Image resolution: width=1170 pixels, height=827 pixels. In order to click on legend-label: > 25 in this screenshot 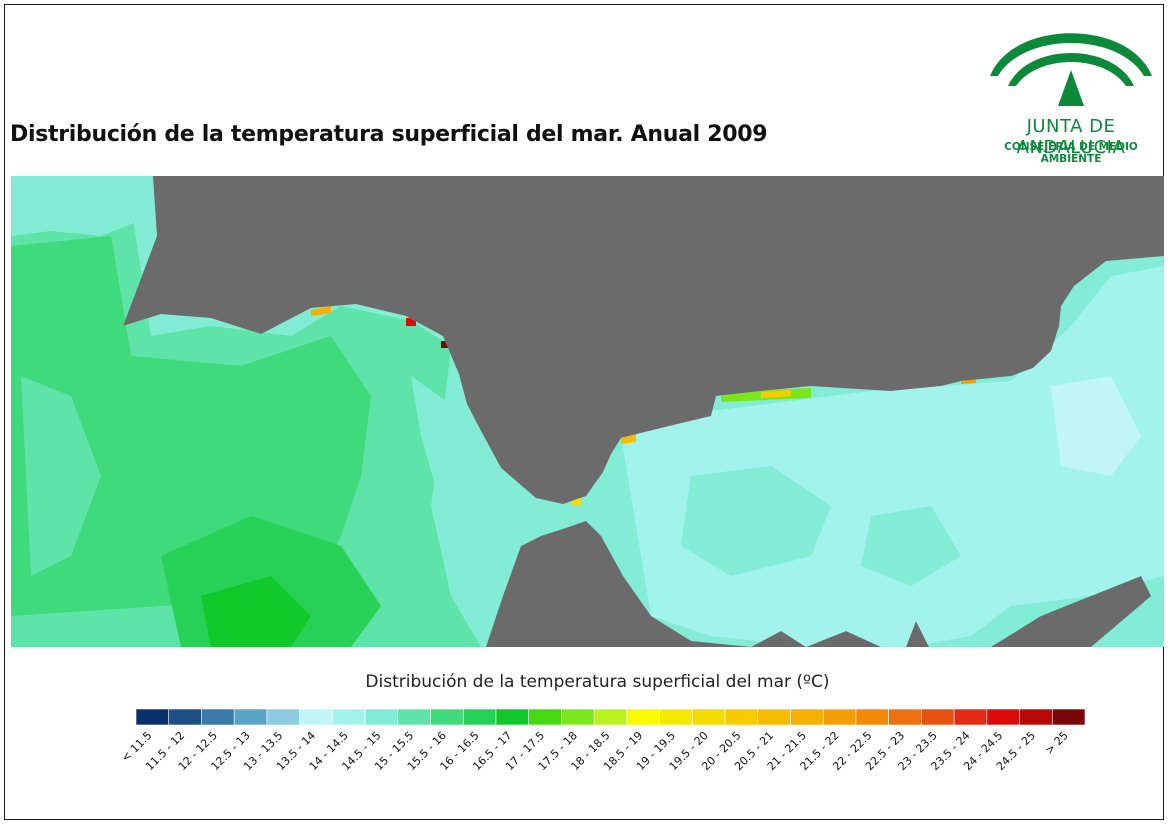, I will do `click(1057, 743)`.